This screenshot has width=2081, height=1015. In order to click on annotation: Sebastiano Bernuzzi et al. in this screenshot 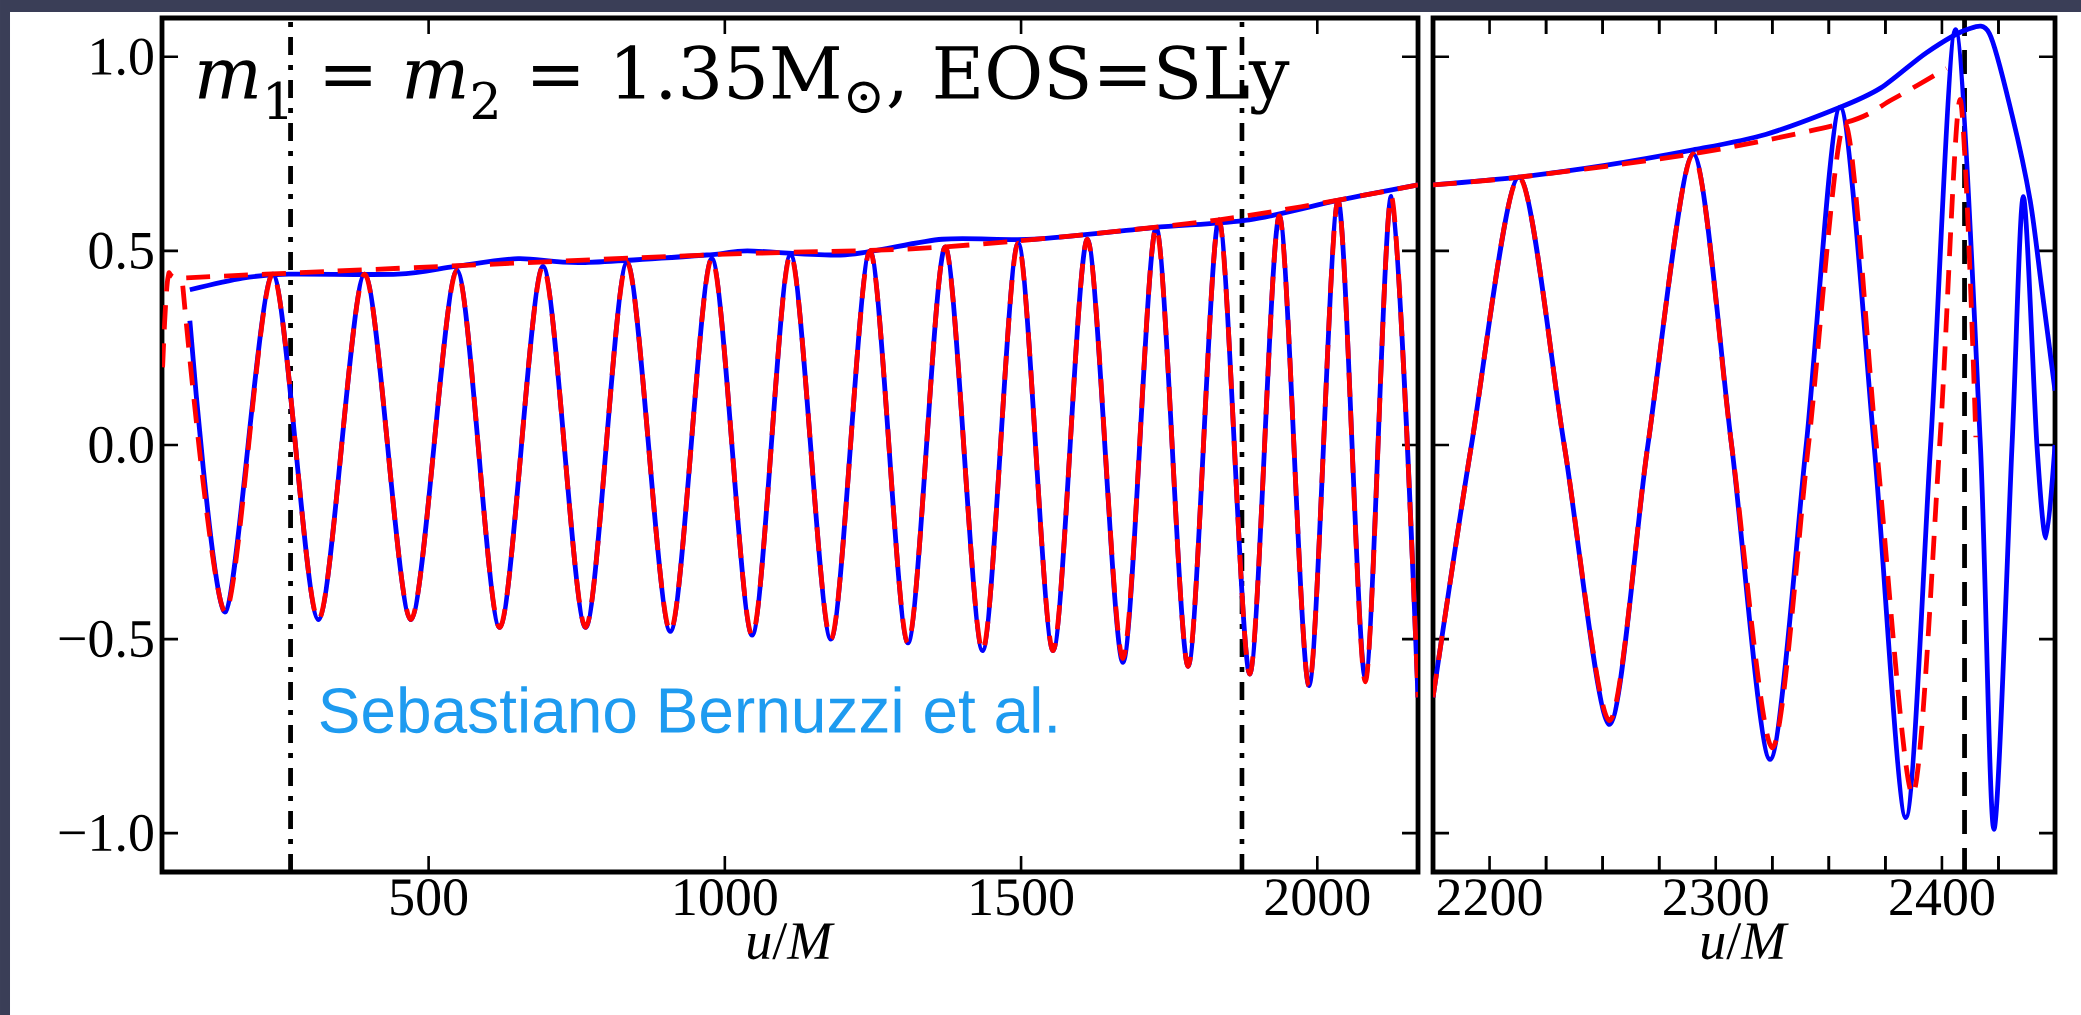, I will do `click(688, 710)`.